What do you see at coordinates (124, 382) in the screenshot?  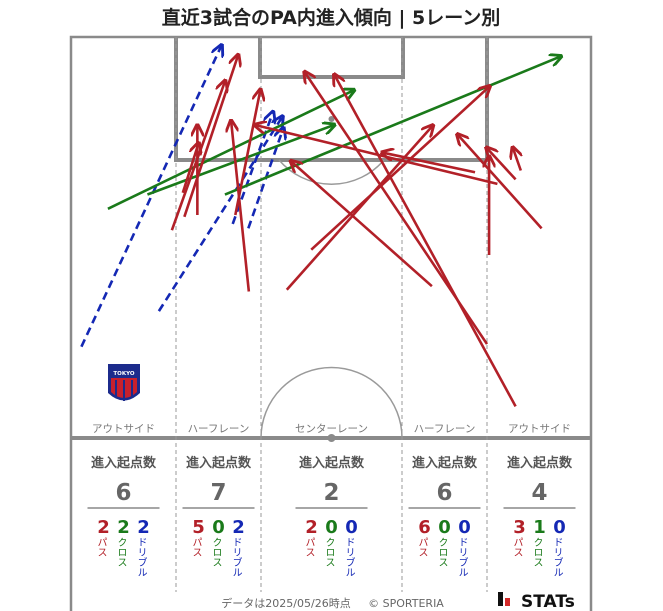 I see `team-logo: TOKYO` at bounding box center [124, 382].